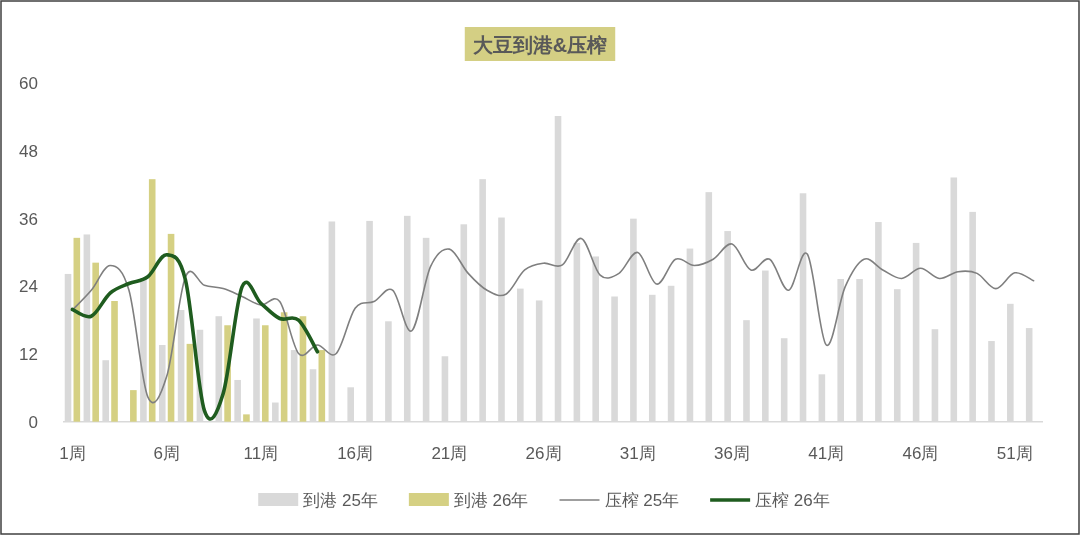 This screenshot has width=1080, height=535. I want to click on x-tick-label: 41周, so click(826, 453).